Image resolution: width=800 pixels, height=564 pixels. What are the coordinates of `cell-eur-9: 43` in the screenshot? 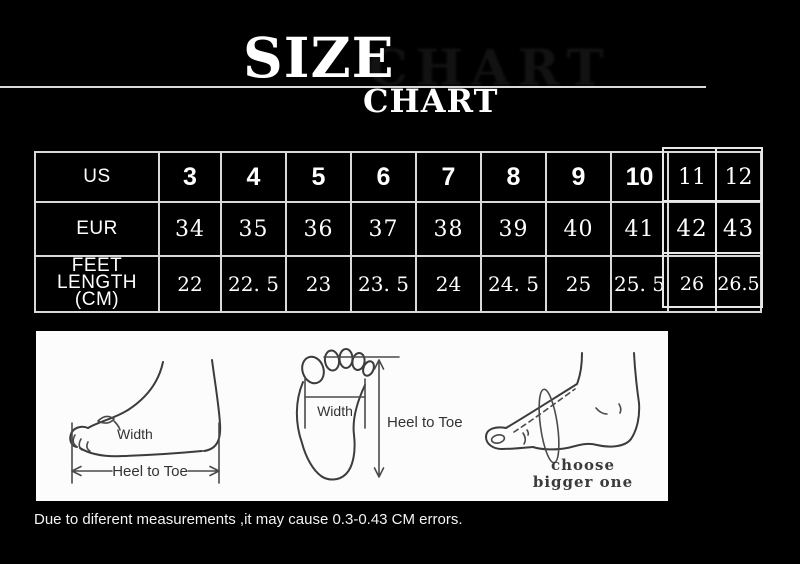 It's located at (738, 229).